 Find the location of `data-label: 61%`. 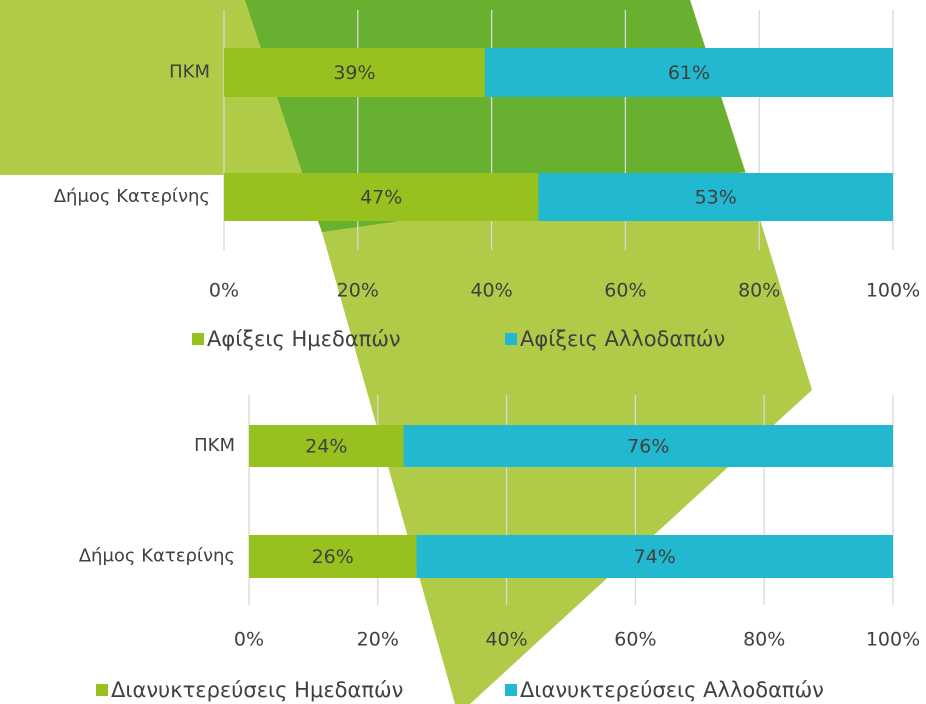

data-label: 61% is located at coordinates (689, 73).